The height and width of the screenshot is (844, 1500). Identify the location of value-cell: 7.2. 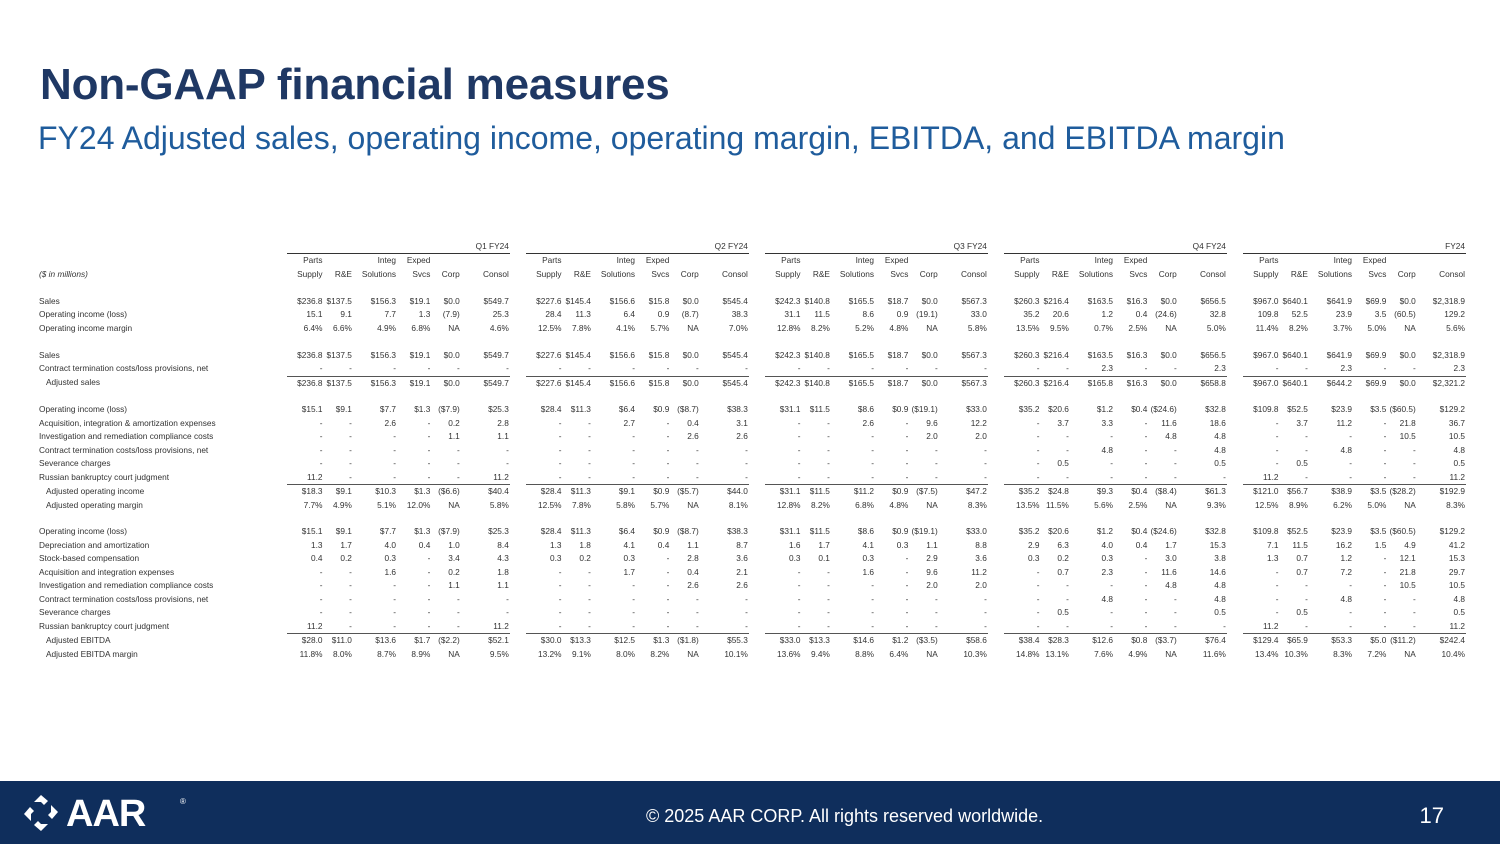
(1346, 571).